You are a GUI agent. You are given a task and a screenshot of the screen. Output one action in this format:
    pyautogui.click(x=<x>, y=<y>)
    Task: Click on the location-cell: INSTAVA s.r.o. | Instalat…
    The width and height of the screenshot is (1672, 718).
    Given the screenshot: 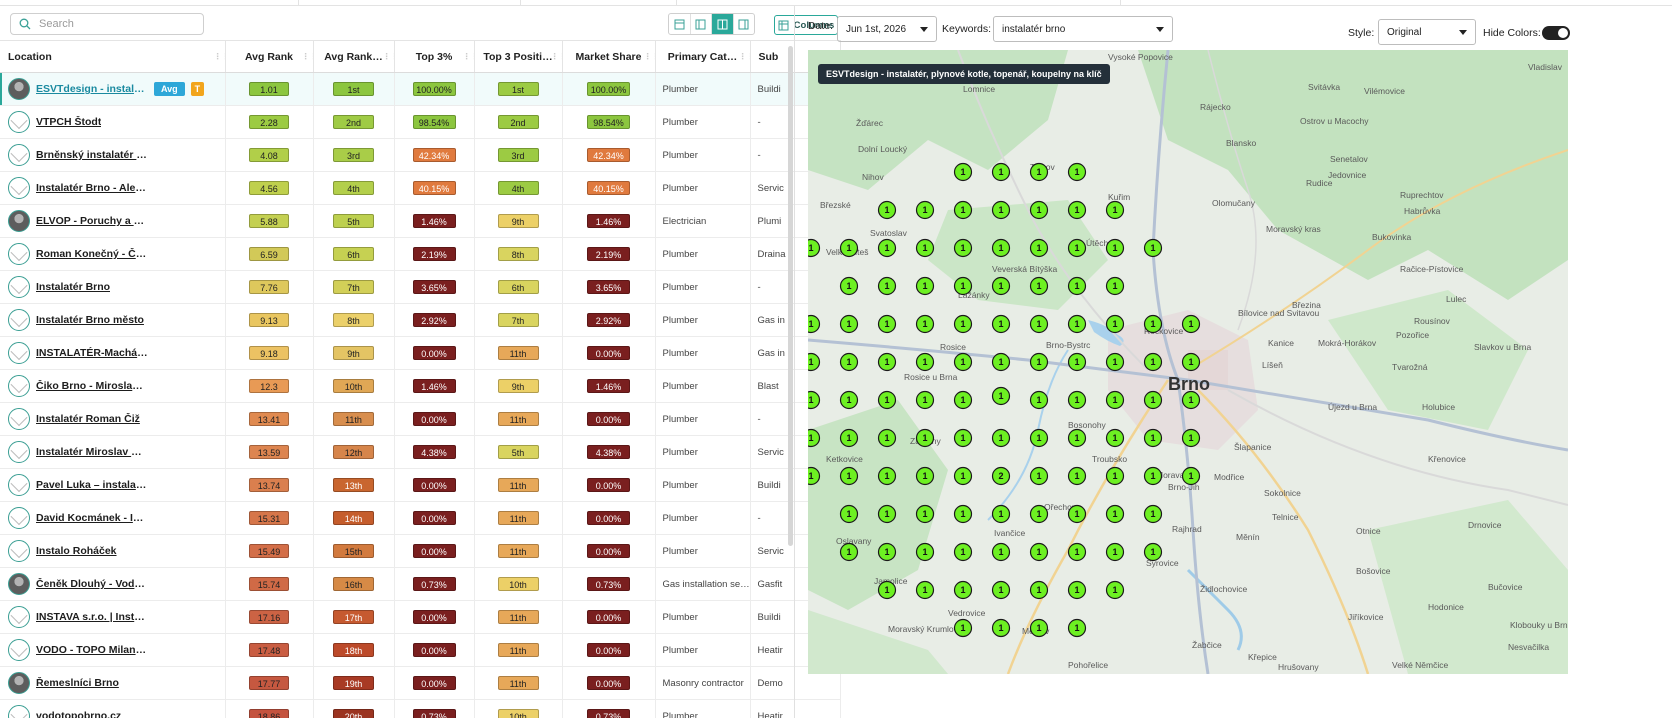 What is the action you would take?
    pyautogui.click(x=113, y=617)
    